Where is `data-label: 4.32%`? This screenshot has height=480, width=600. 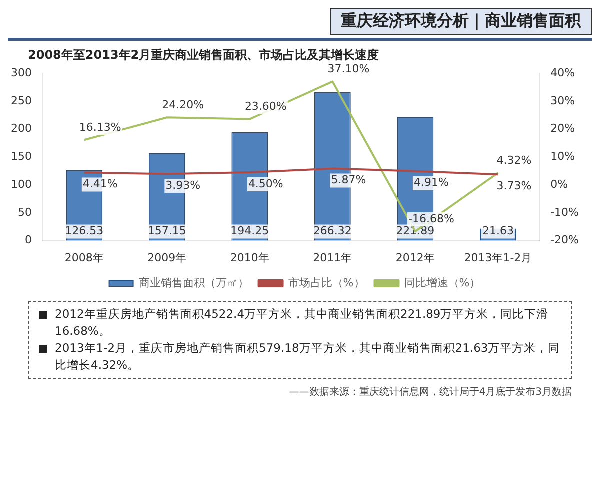 data-label: 4.32% is located at coordinates (514, 160).